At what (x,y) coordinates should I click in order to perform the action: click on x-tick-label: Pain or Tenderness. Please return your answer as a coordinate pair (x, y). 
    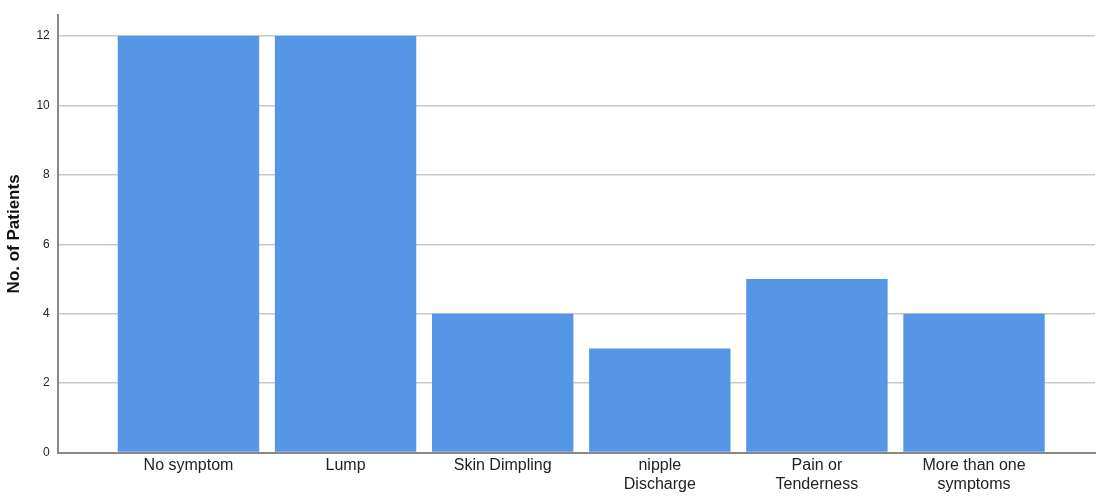
    Looking at the image, I should click on (817, 473).